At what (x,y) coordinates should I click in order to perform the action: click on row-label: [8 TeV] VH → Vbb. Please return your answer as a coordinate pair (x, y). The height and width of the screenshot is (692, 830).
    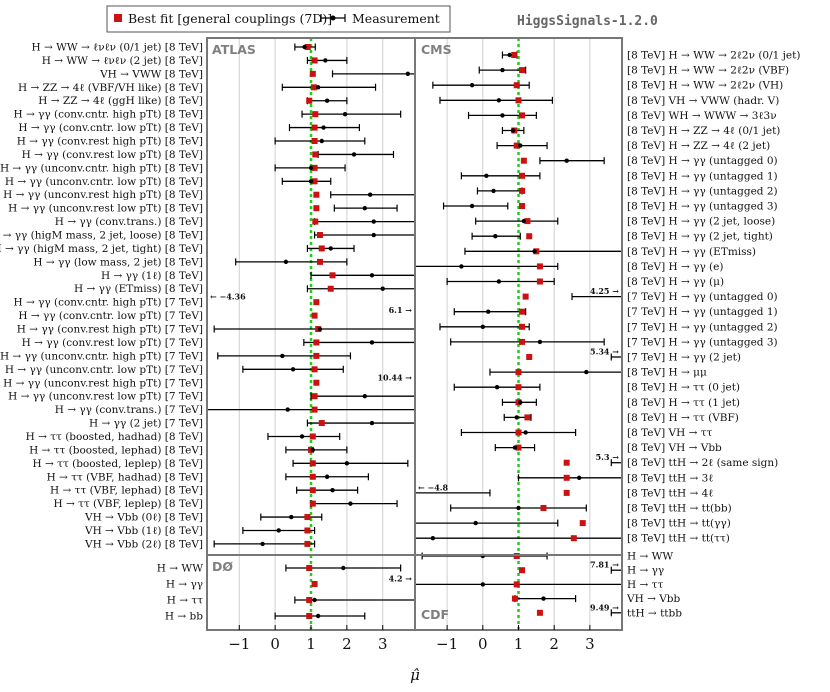
    Looking at the image, I should click on (674, 448).